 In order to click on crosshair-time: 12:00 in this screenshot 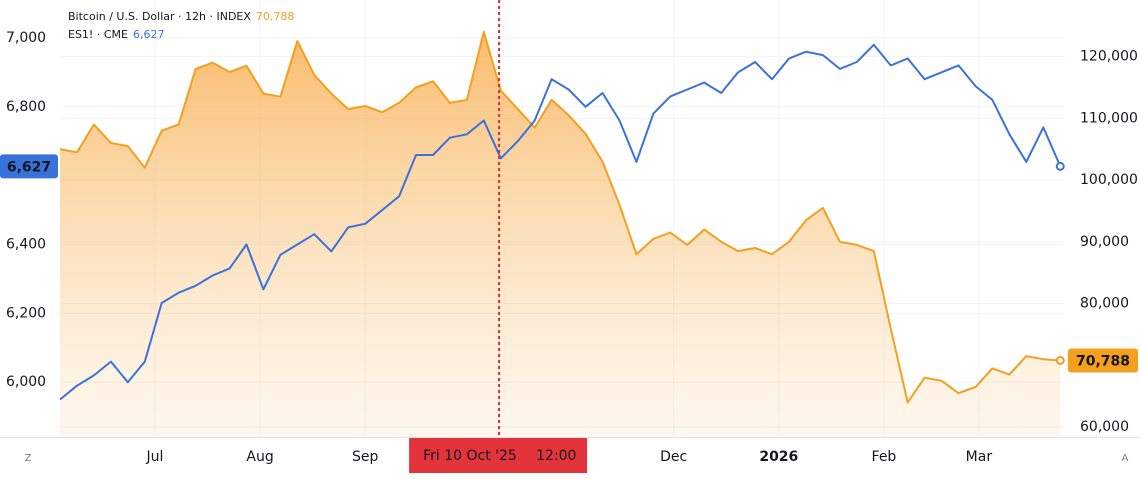, I will do `click(556, 456)`.